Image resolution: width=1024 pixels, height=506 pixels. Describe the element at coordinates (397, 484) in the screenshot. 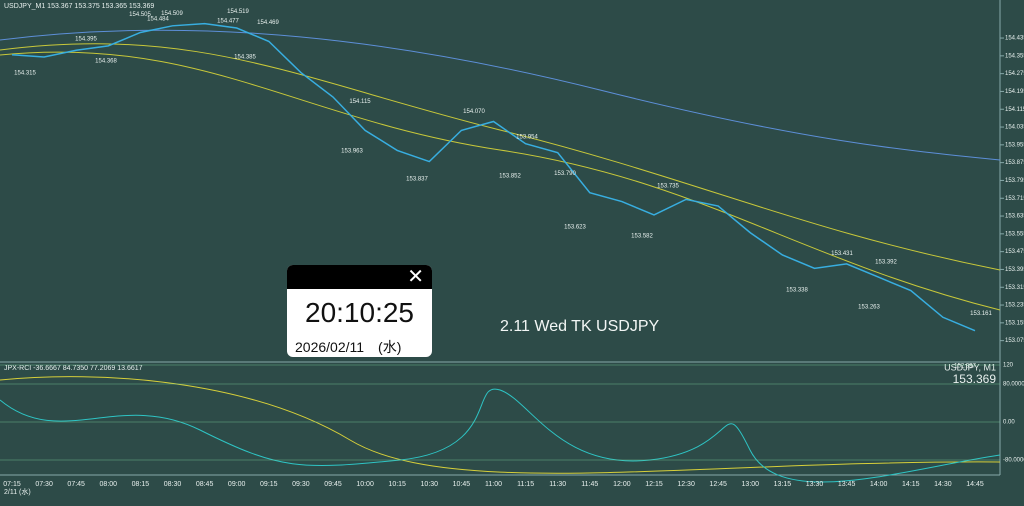

I see `x-tick-label: 10:15` at that location.